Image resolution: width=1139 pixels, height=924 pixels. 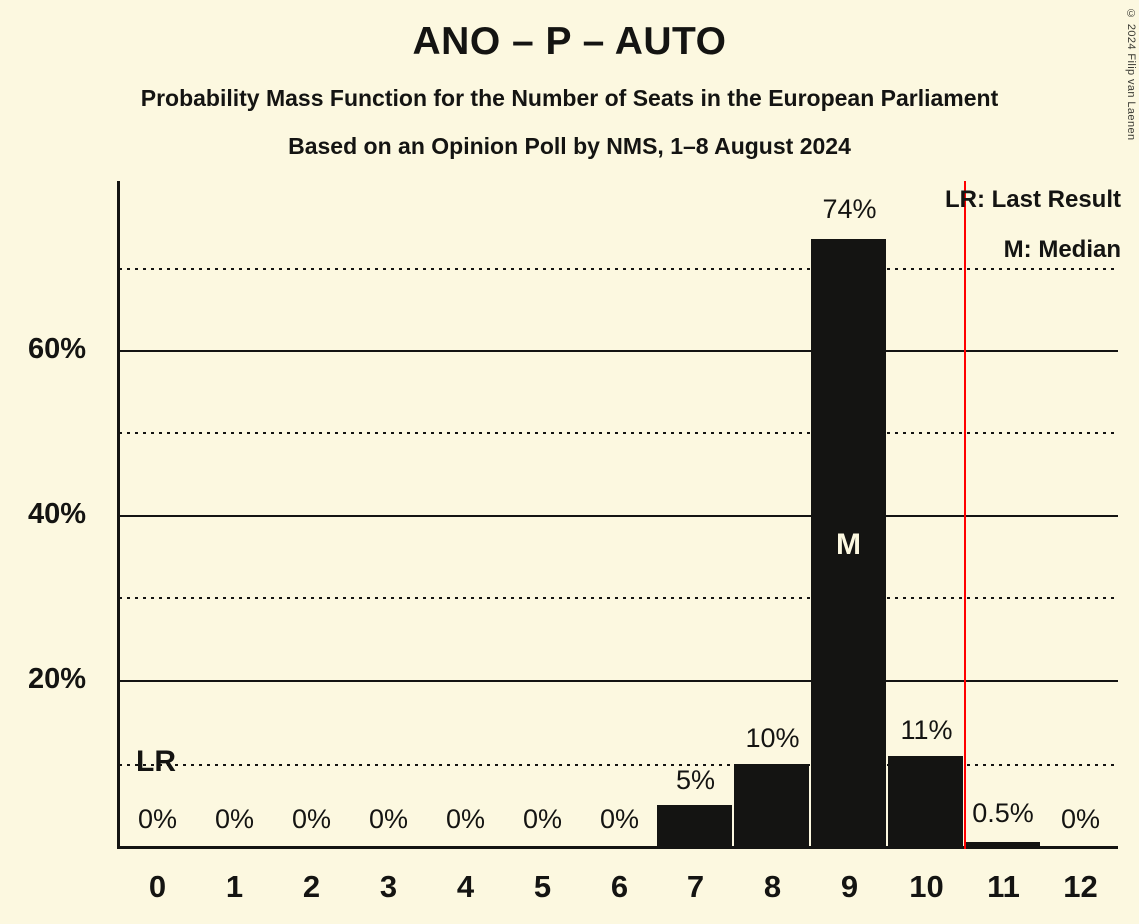 I want to click on ytick-label-60: 60%, so click(x=56, y=349).